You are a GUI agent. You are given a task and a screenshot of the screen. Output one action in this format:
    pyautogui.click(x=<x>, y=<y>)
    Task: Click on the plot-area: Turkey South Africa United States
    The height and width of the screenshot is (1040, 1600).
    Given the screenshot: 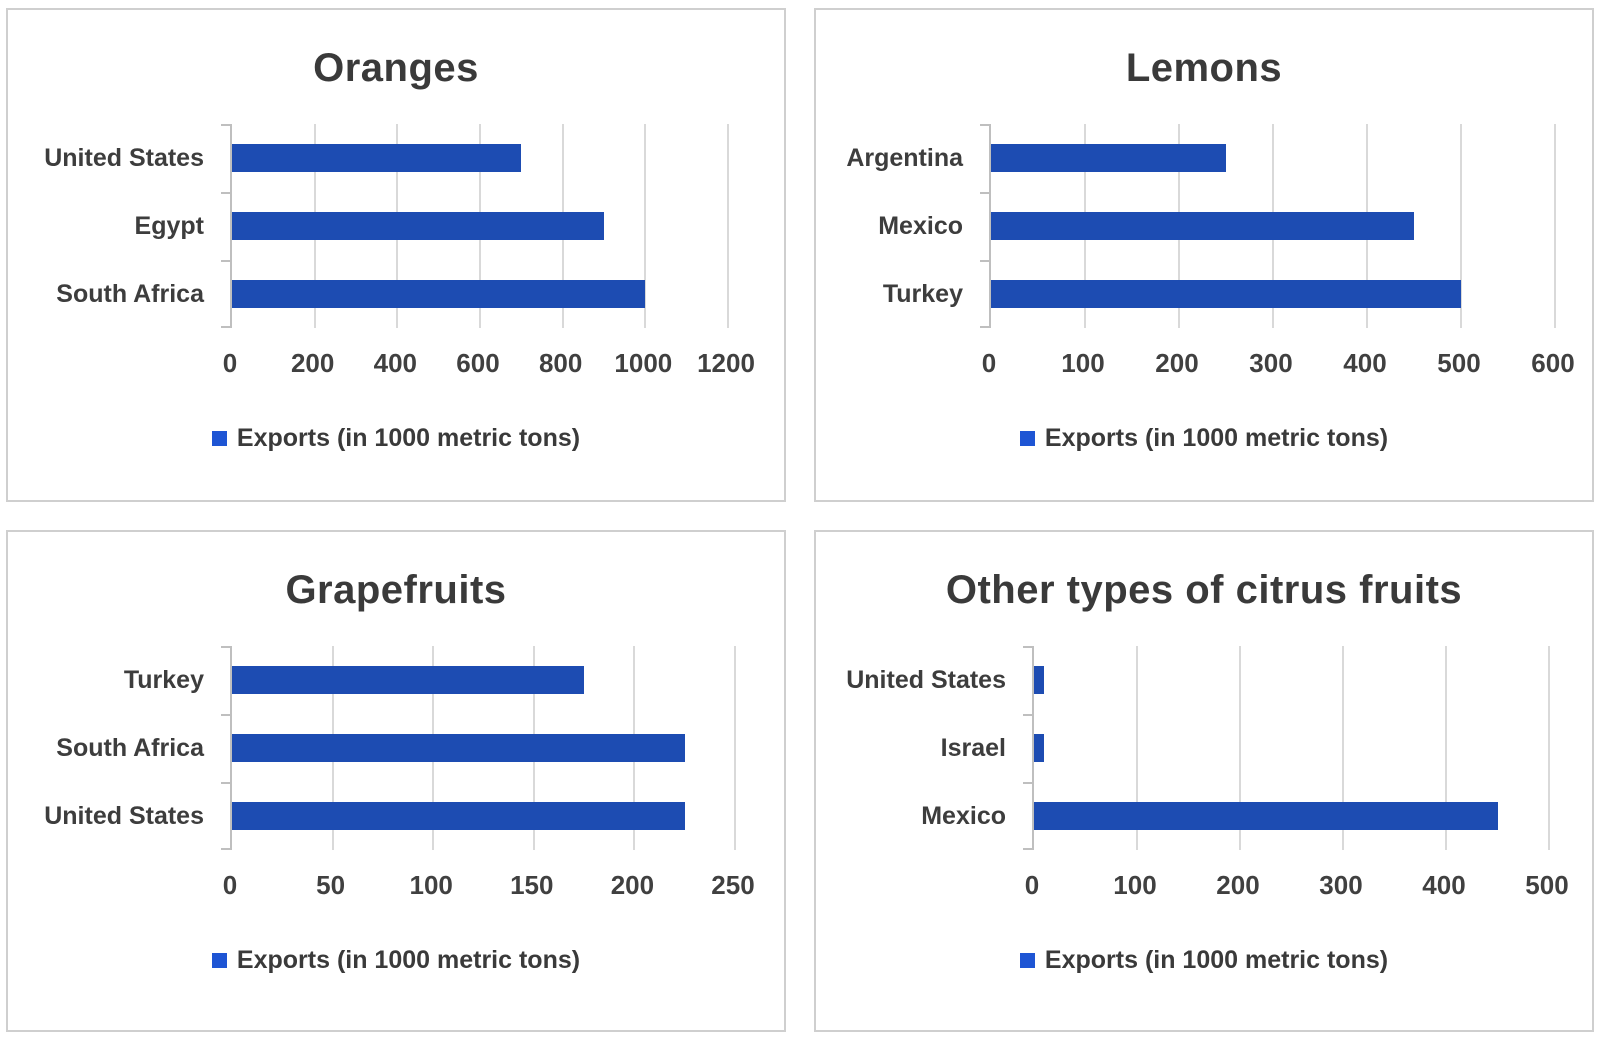 What is the action you would take?
    pyautogui.click(x=396, y=748)
    